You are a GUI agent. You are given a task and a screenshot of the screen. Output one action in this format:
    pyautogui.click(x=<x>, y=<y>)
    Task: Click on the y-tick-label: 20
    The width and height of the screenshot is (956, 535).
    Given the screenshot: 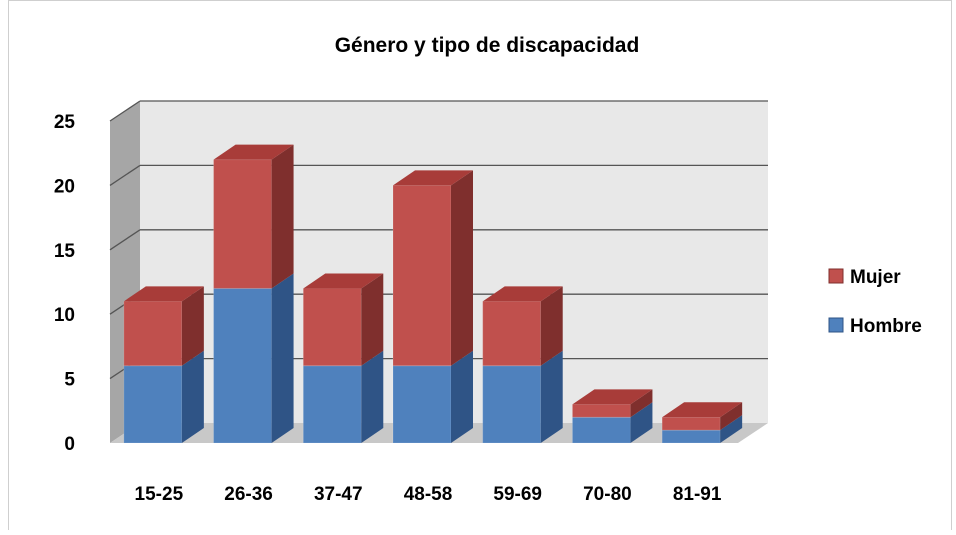 What is the action you would take?
    pyautogui.click(x=64, y=186)
    